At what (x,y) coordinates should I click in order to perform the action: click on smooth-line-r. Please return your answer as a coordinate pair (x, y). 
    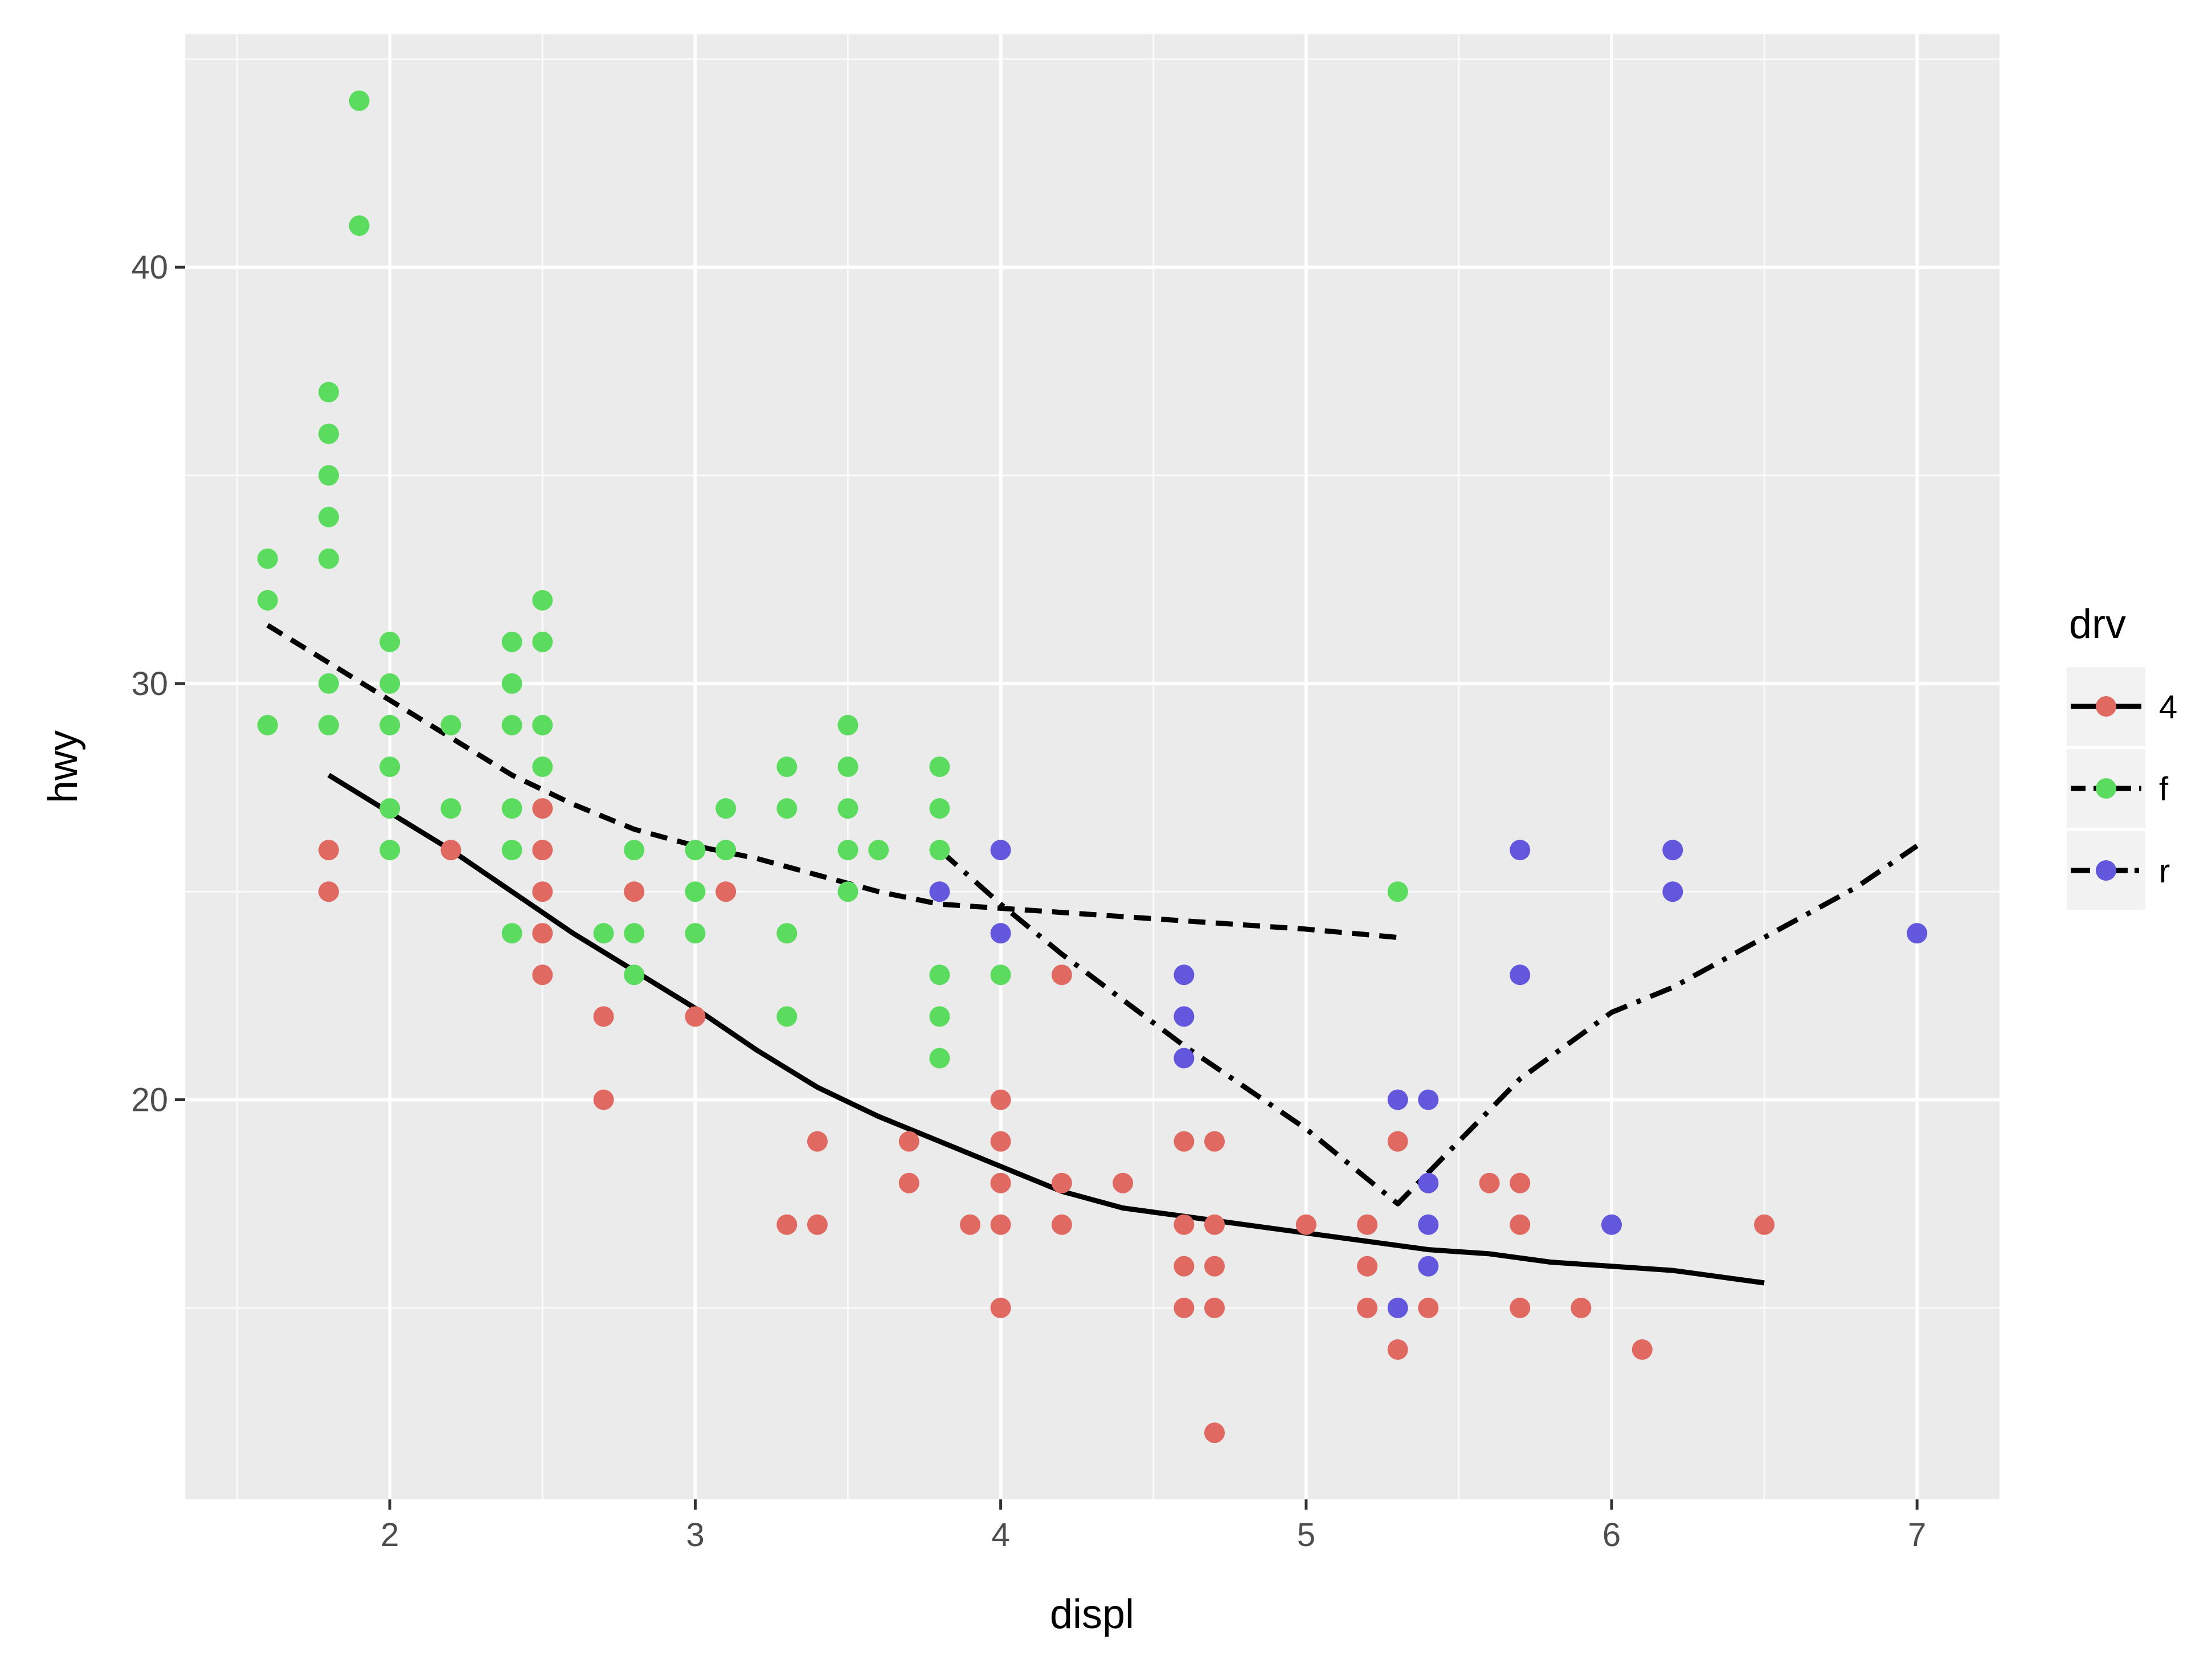
    Looking at the image, I should click on (1428, 1025).